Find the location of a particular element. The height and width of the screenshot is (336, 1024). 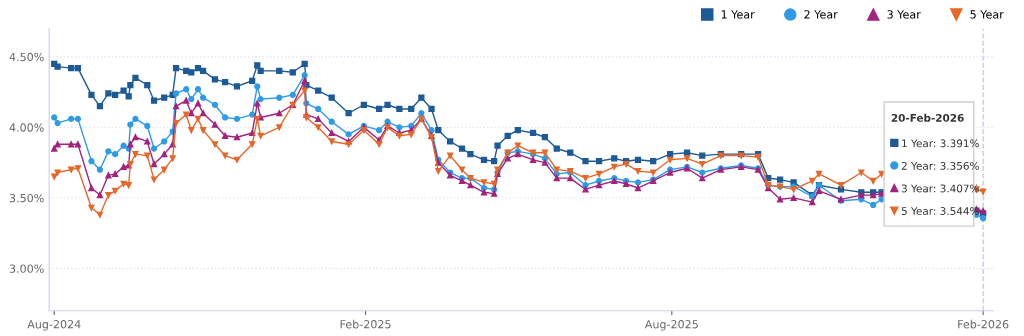

y-tick-label: 3.00% is located at coordinates (26, 268).